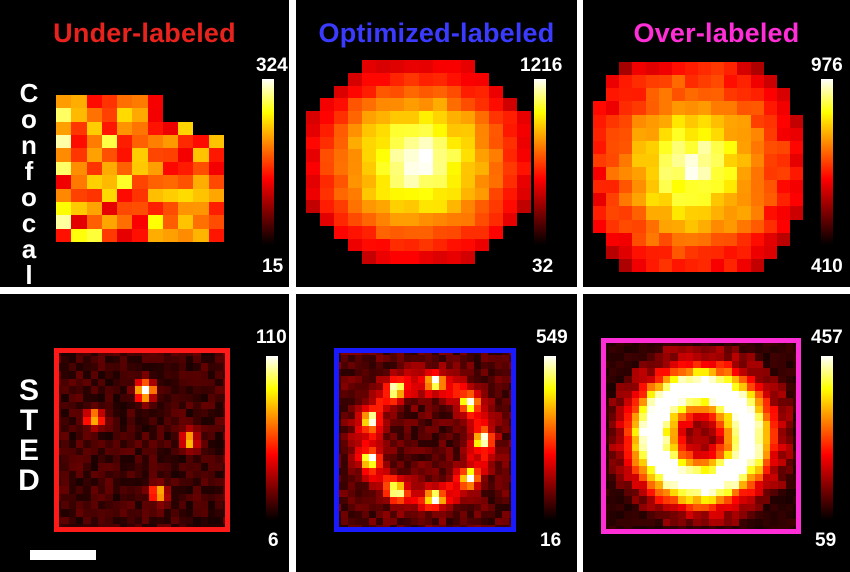 The image size is (850, 572). What do you see at coordinates (418, 162) in the screenshot?
I see `confocal-image-optimized` at bounding box center [418, 162].